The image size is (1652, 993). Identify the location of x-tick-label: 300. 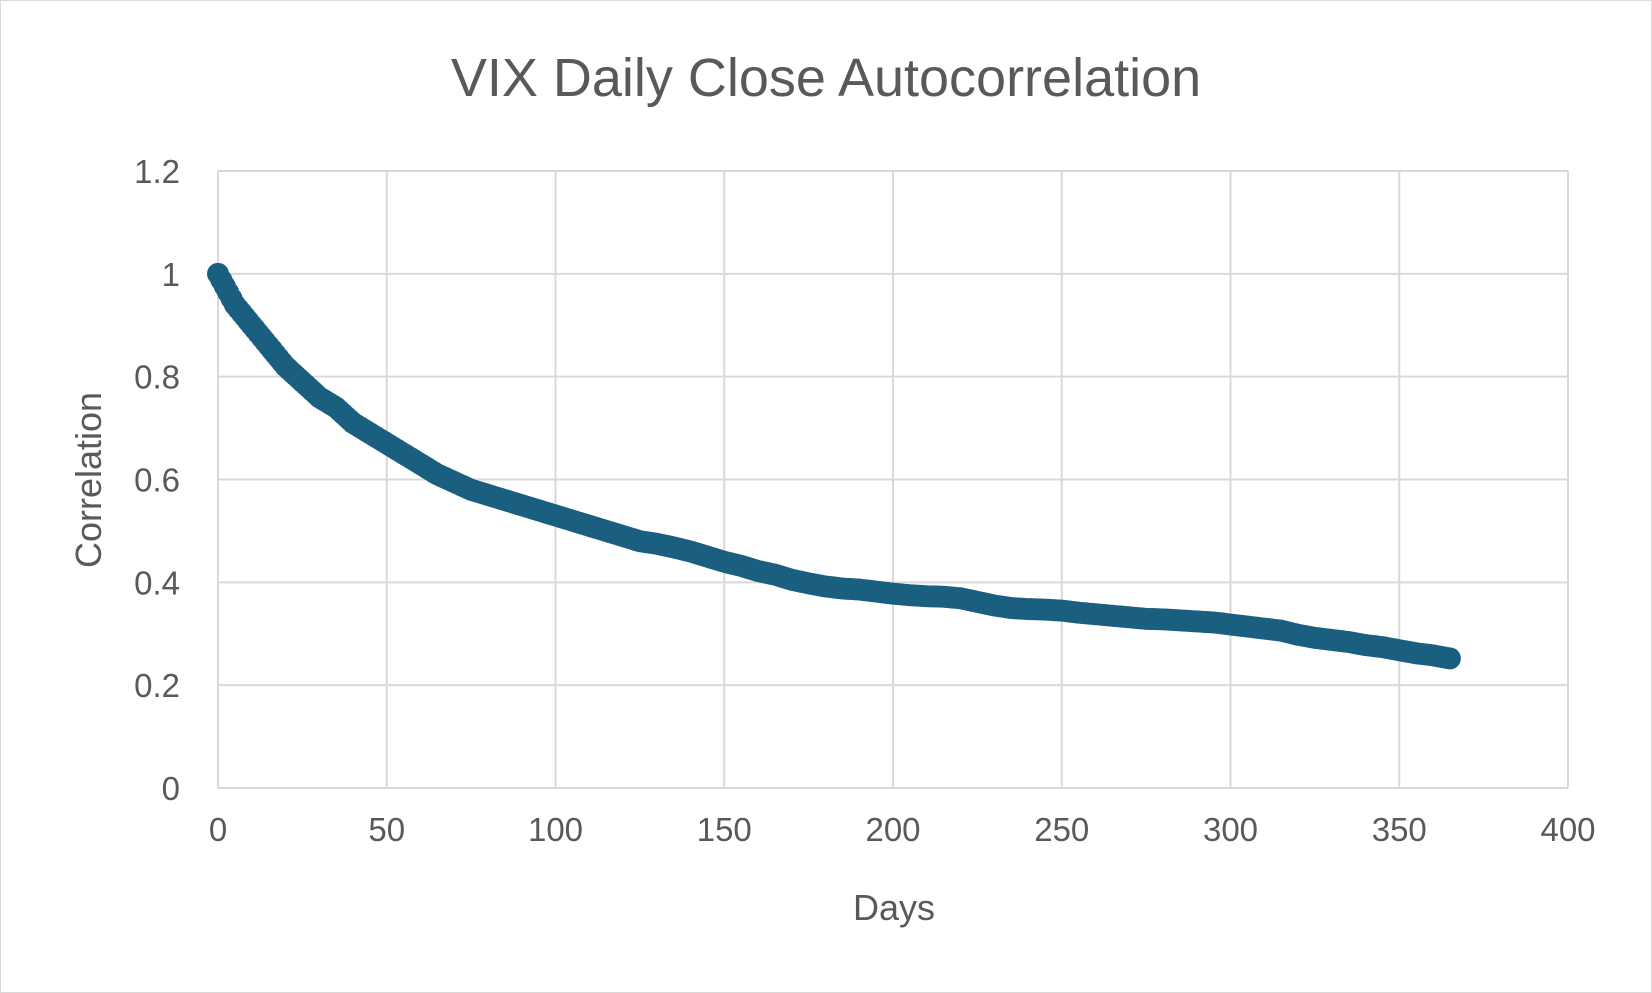
(1230, 829).